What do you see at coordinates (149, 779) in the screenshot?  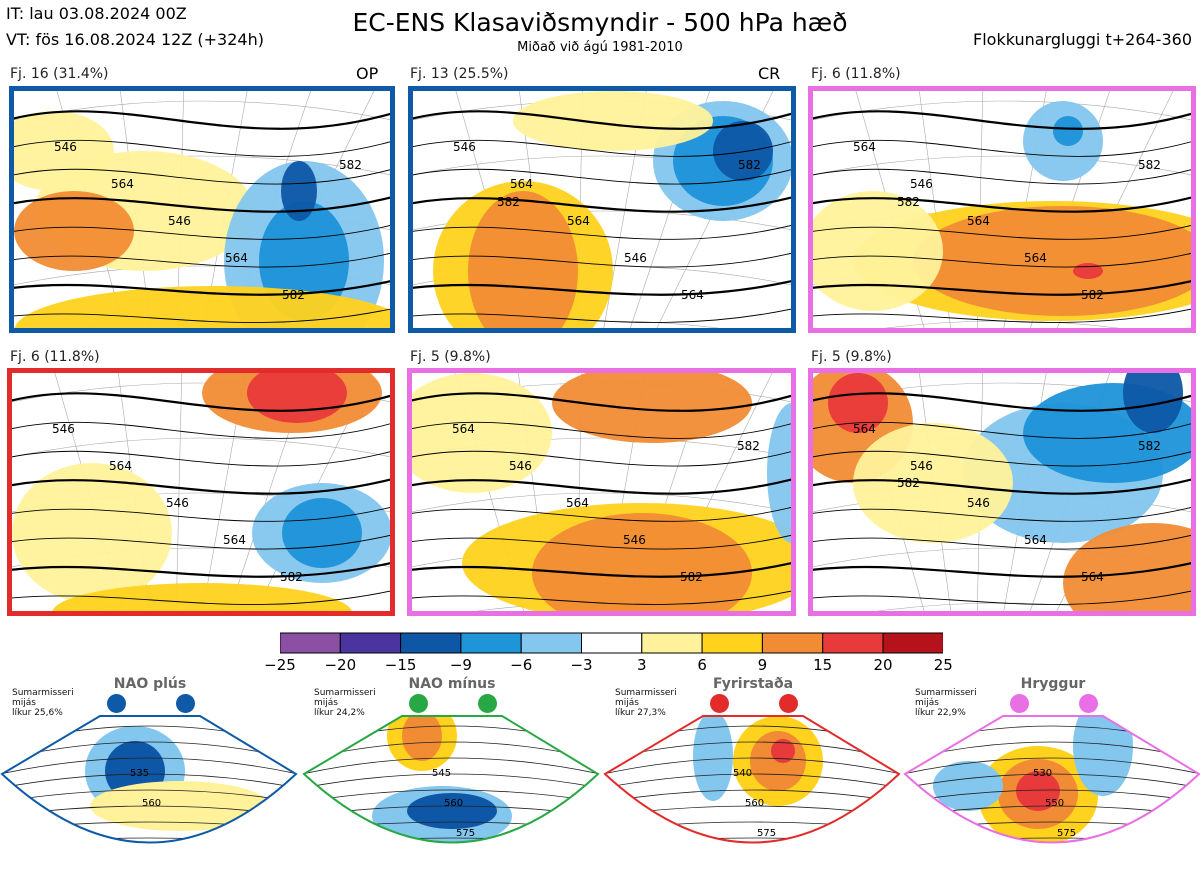 I see `regime-map: 535 560` at bounding box center [149, 779].